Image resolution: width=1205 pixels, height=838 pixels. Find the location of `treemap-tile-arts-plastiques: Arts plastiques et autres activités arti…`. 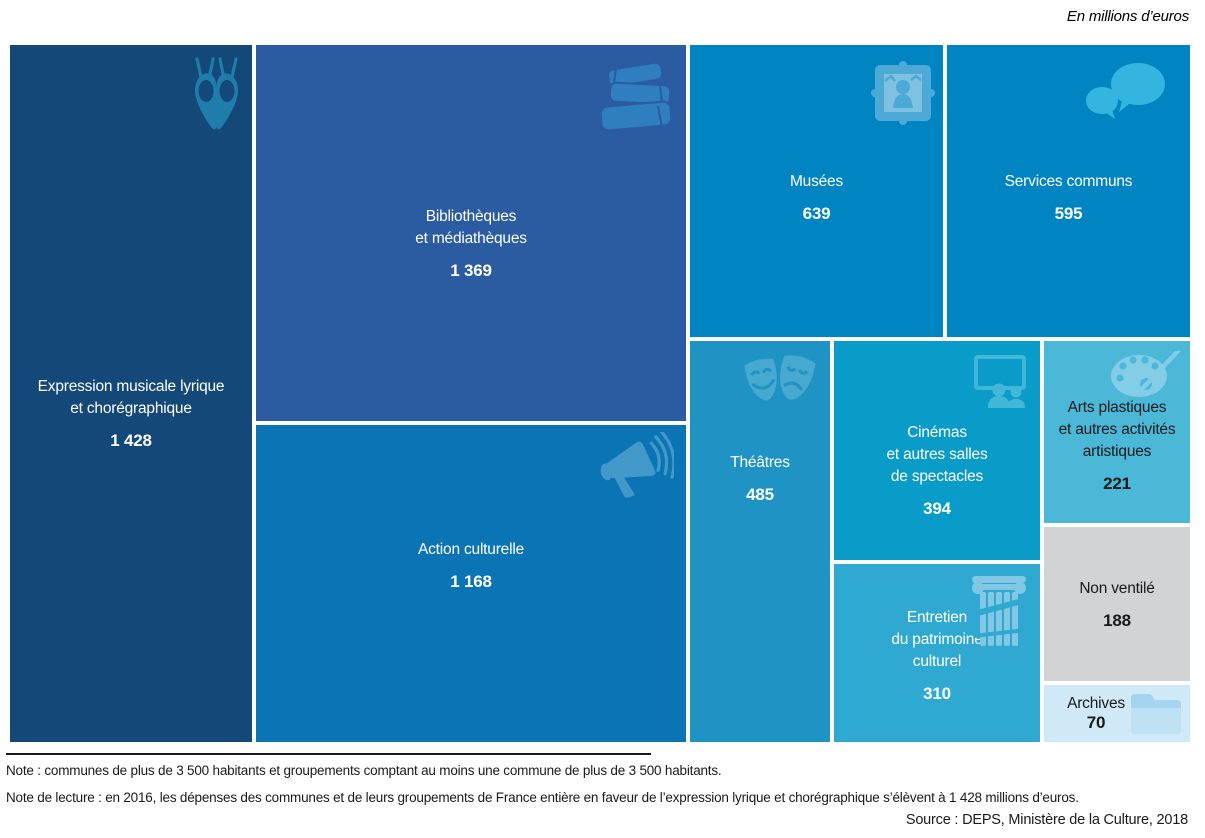

treemap-tile-arts-plastiques: Arts plastiques et autres activités arti… is located at coordinates (1117, 432).